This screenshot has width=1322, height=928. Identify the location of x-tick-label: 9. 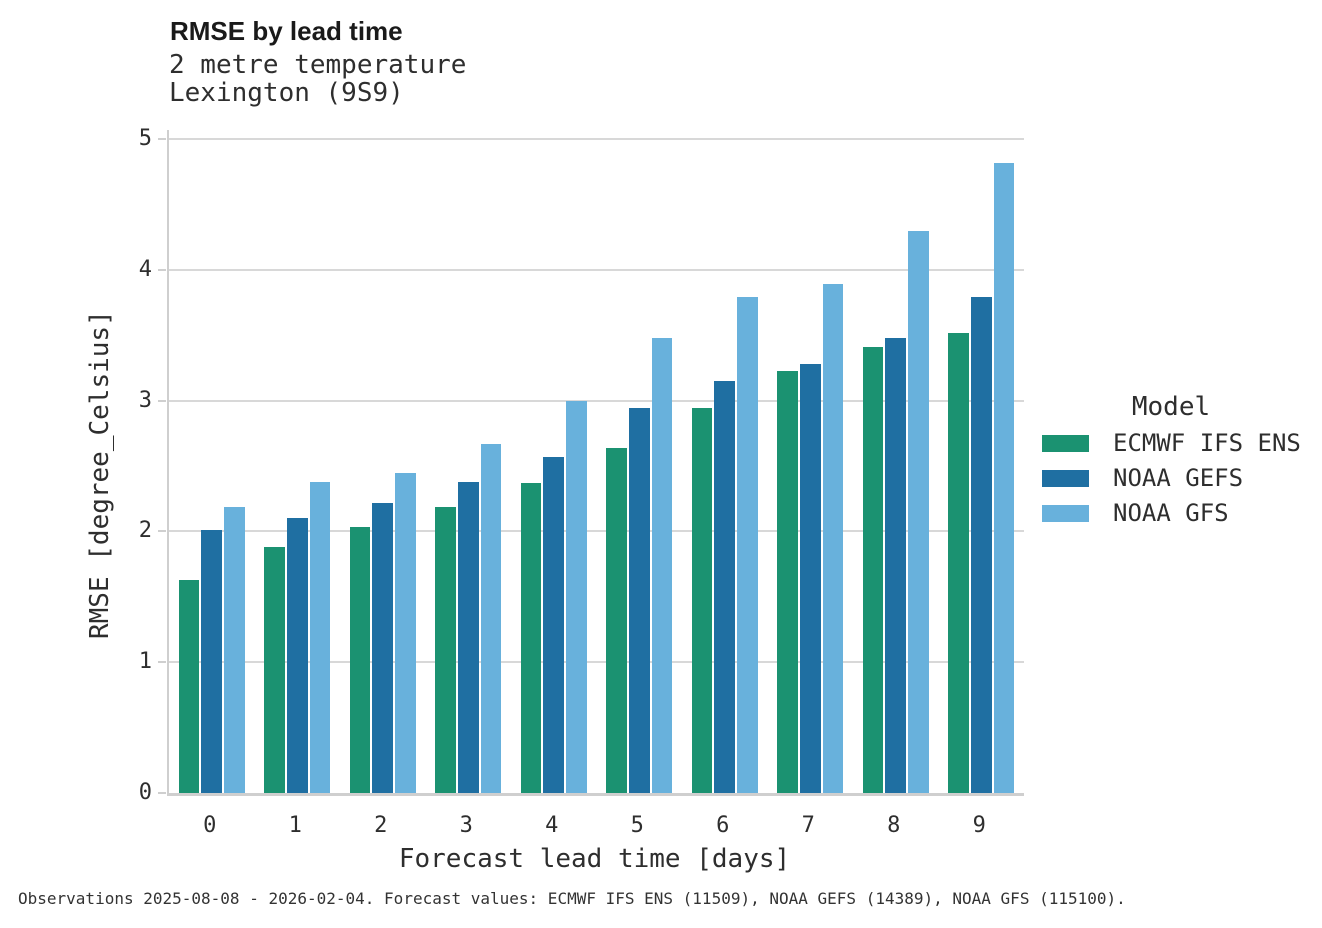
(979, 825).